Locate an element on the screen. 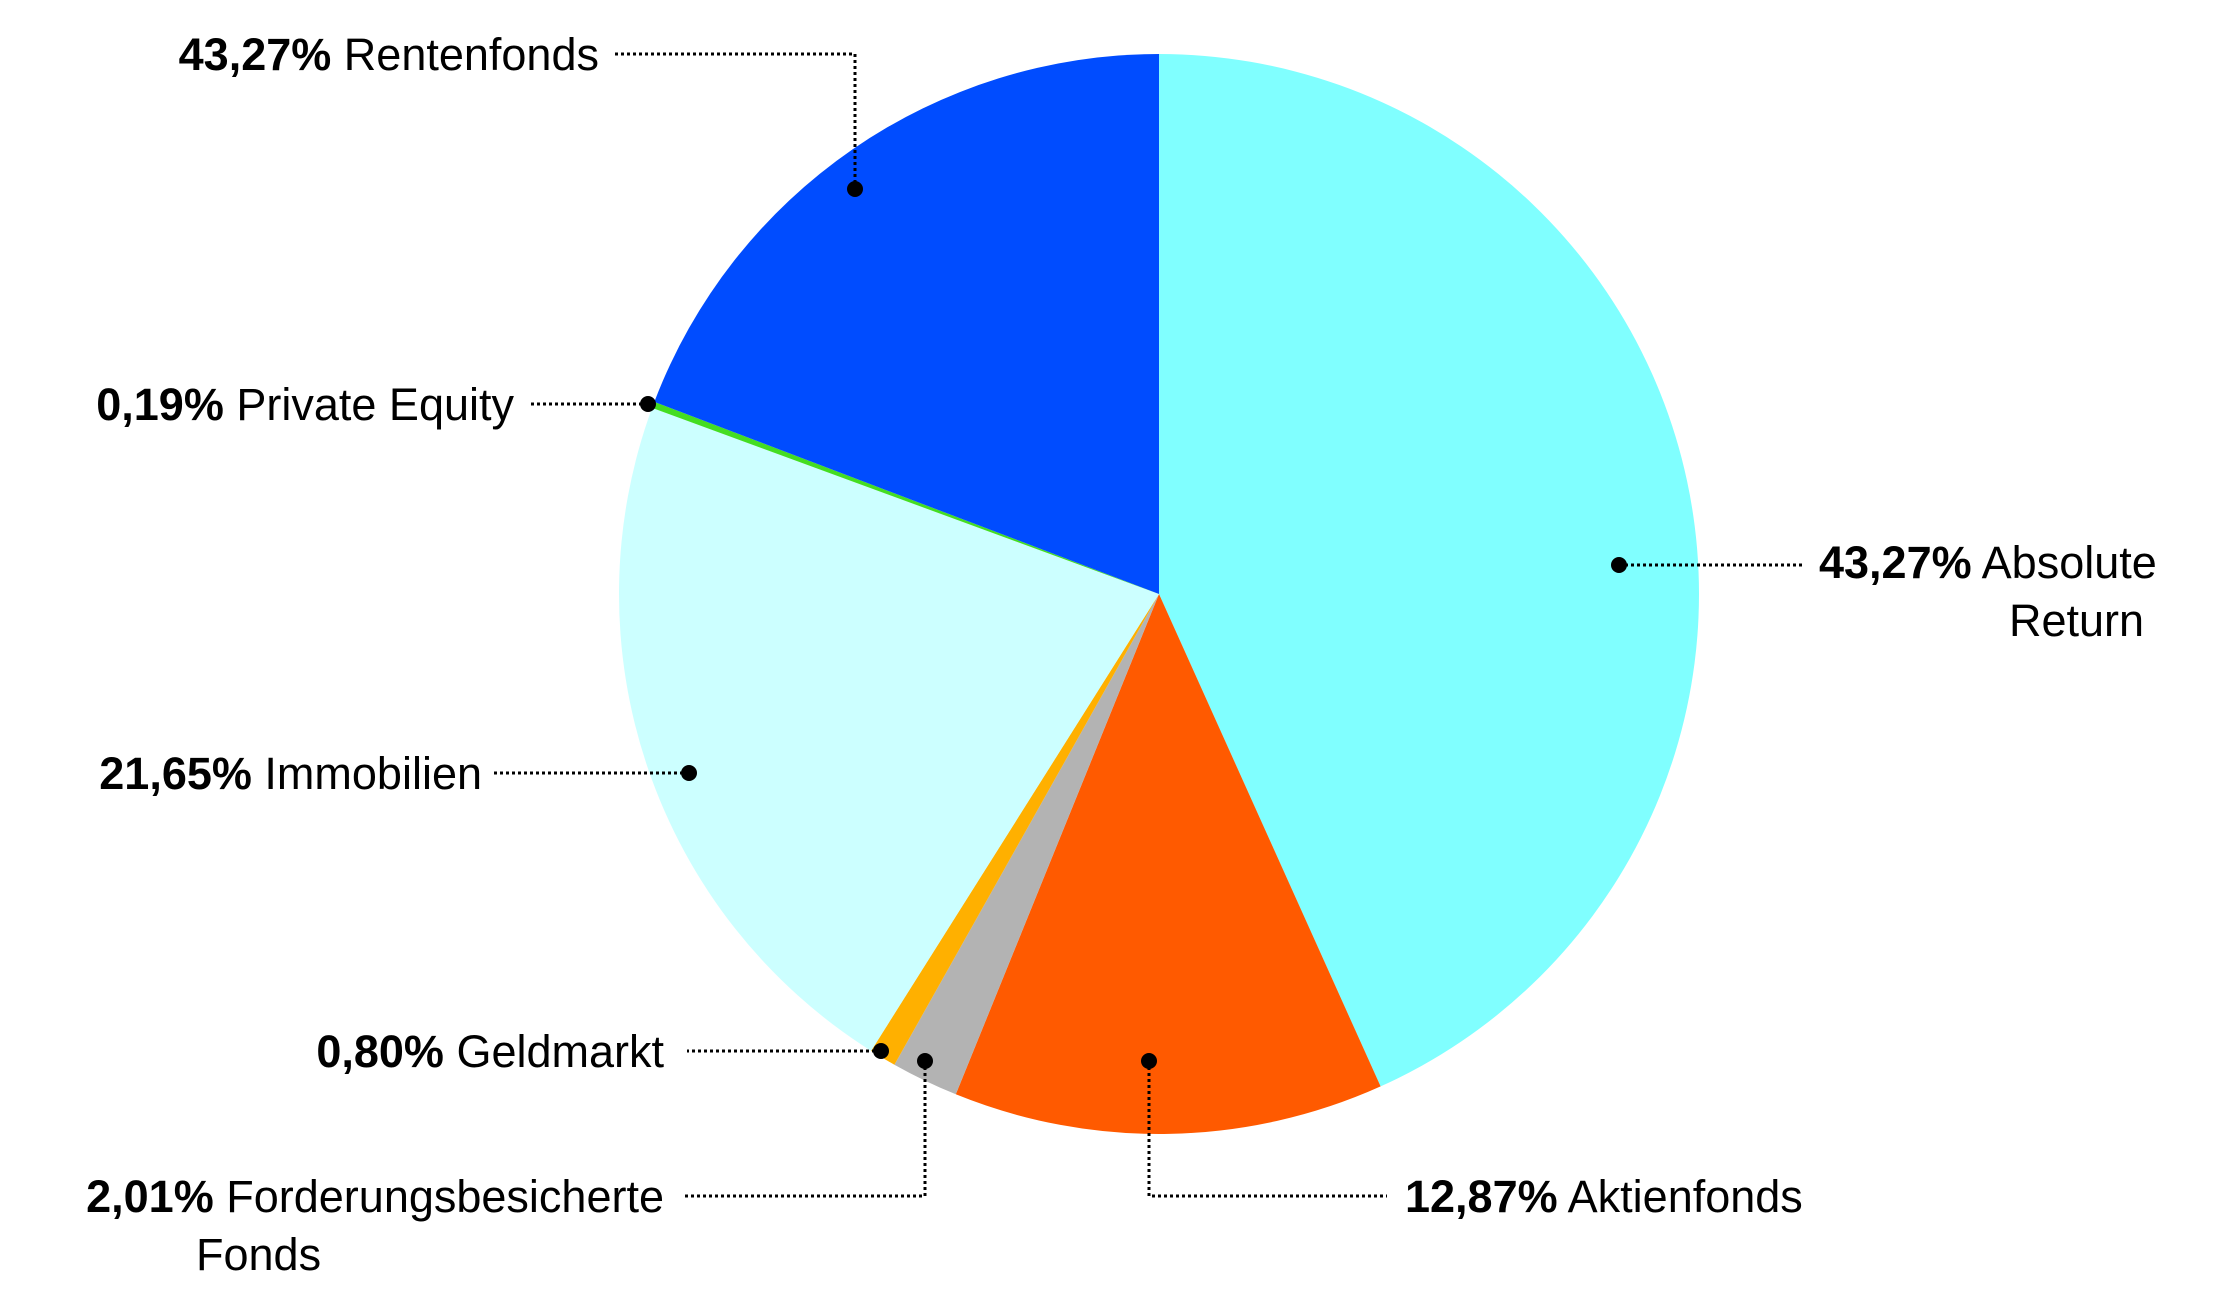 The image size is (2213, 1292). svg-text: 12,87% Aktienfonds is located at coordinates (1604, 1196).